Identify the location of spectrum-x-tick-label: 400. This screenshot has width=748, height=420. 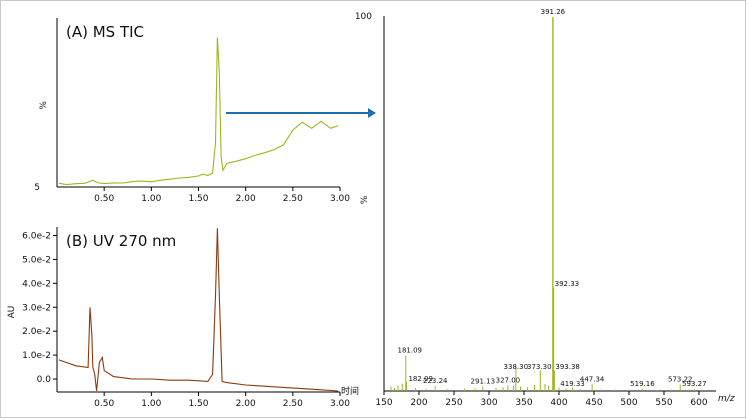
(558, 403).